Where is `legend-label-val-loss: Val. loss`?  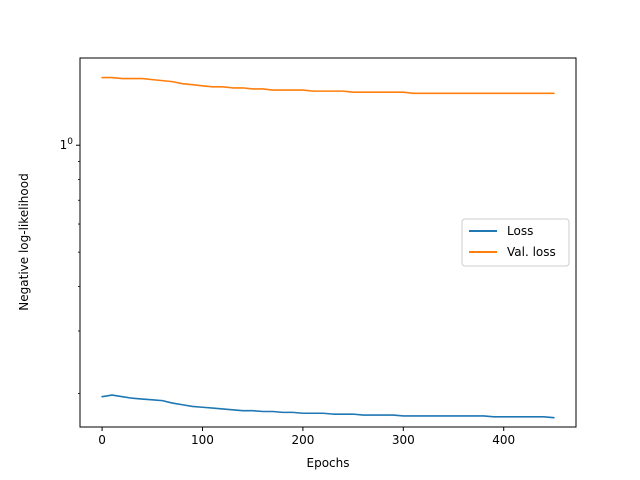 legend-label-val-loss: Val. loss is located at coordinates (531, 252).